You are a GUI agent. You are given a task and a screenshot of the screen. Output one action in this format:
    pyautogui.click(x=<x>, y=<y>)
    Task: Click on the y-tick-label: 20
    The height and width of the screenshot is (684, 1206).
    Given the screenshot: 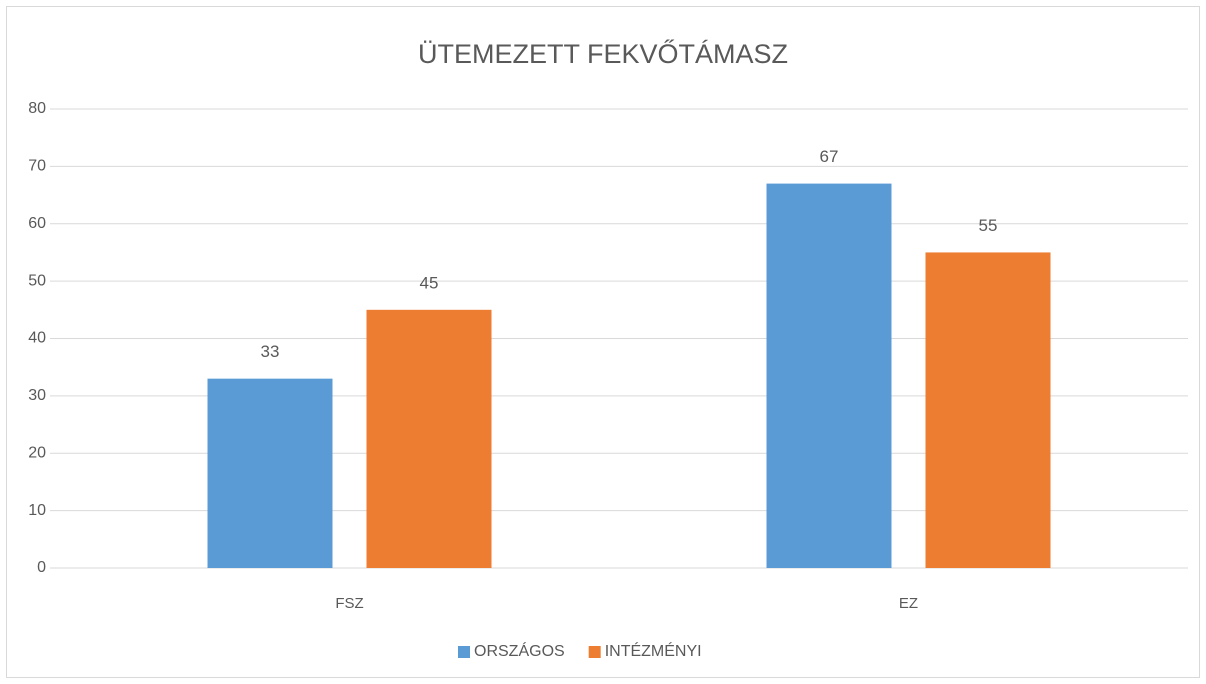 What is the action you would take?
    pyautogui.click(x=37, y=452)
    